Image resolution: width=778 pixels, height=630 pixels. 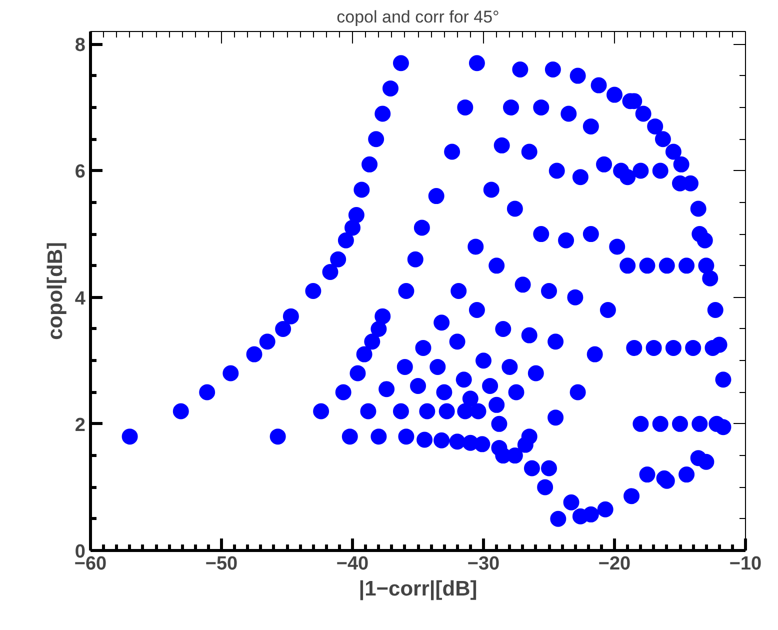 What do you see at coordinates (352, 564) in the screenshot?
I see `x-tick-label: −40` at bounding box center [352, 564].